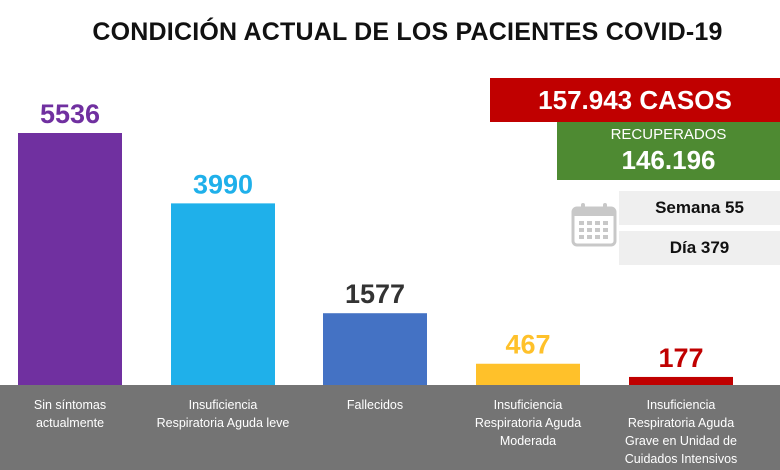  I want to click on recovered-badge: RECUPERADOS 146.196, so click(668, 151).